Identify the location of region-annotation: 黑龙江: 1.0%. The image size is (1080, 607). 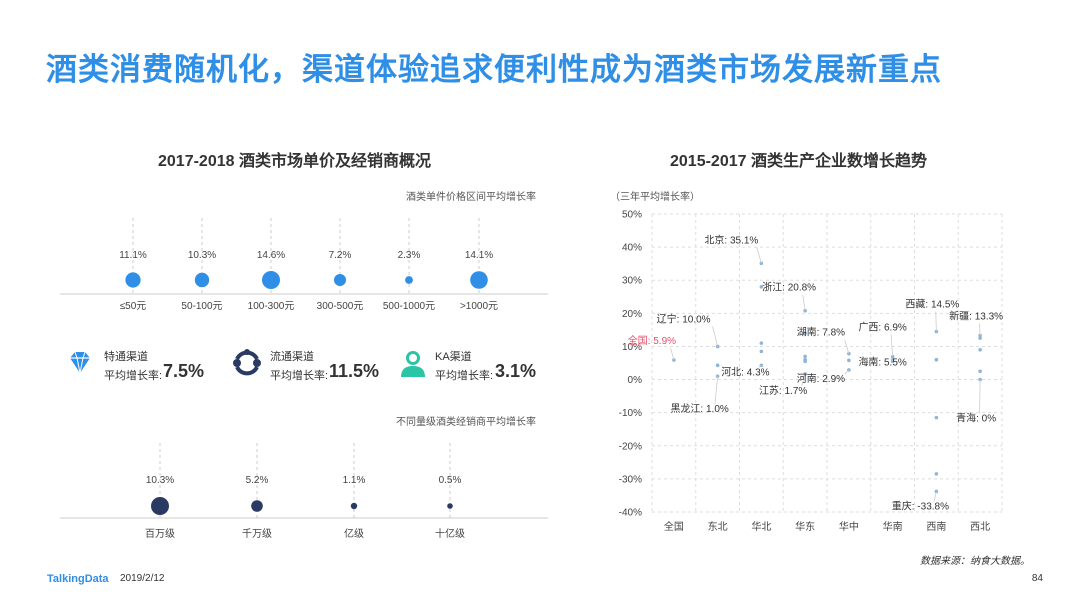
(699, 408).